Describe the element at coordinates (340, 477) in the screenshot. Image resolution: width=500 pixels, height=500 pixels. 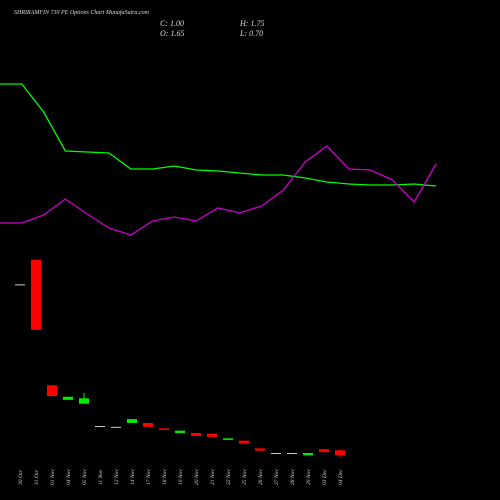
I see `x-tick-label: 04 Dec` at that location.